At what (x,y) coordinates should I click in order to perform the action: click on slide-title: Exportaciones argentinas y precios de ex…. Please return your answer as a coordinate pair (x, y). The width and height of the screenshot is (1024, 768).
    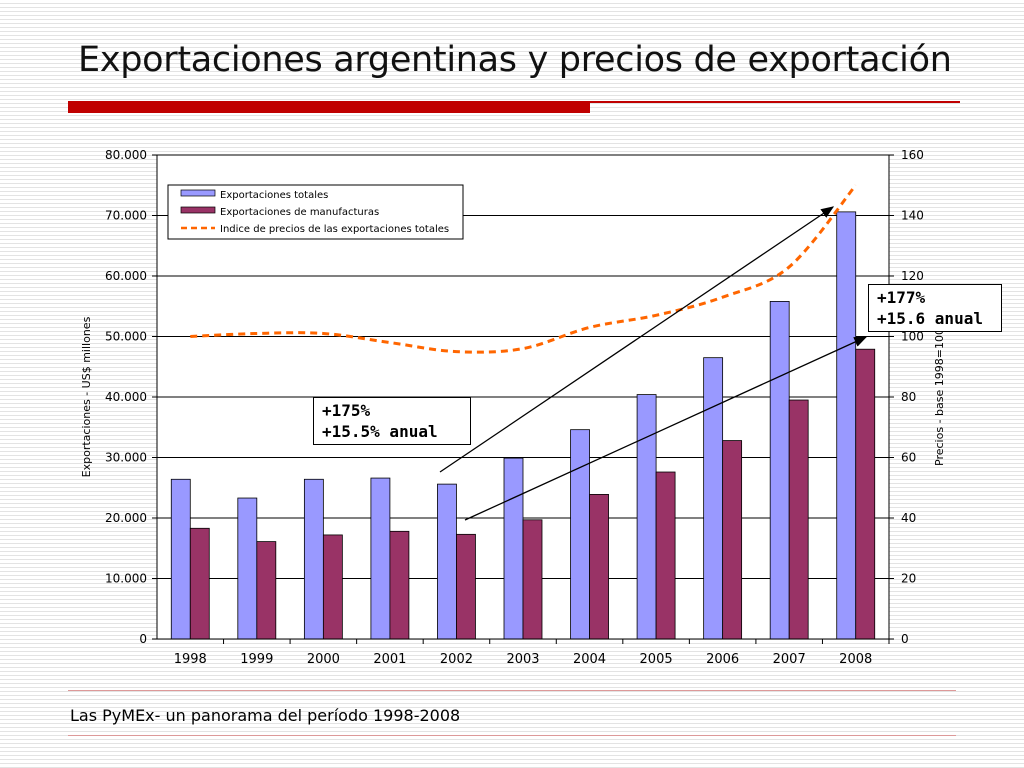
    Looking at the image, I should click on (515, 60).